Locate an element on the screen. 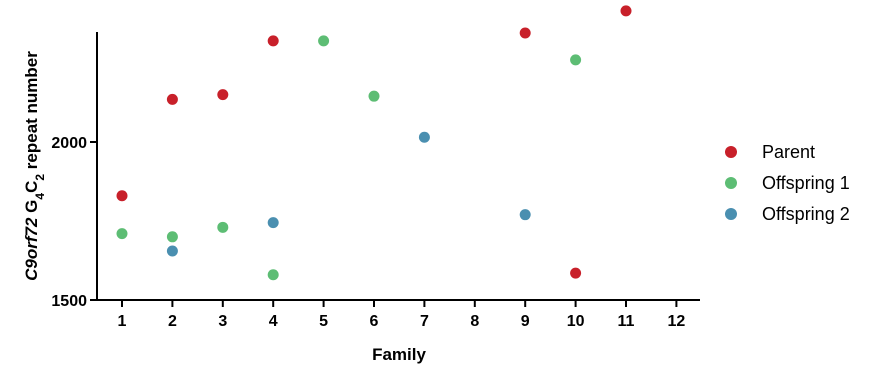 The width and height of the screenshot is (871, 366). x-tick-label: 5 is located at coordinates (323, 321).